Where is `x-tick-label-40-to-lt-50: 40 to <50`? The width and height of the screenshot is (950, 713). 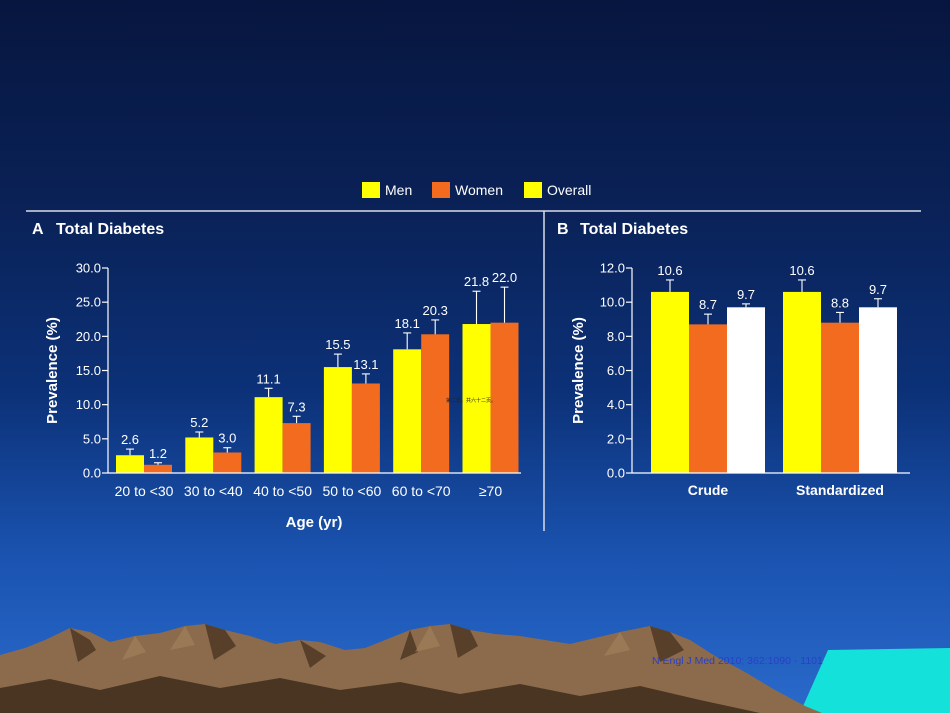 x-tick-label-40-to-lt-50: 40 to <50 is located at coordinates (282, 491).